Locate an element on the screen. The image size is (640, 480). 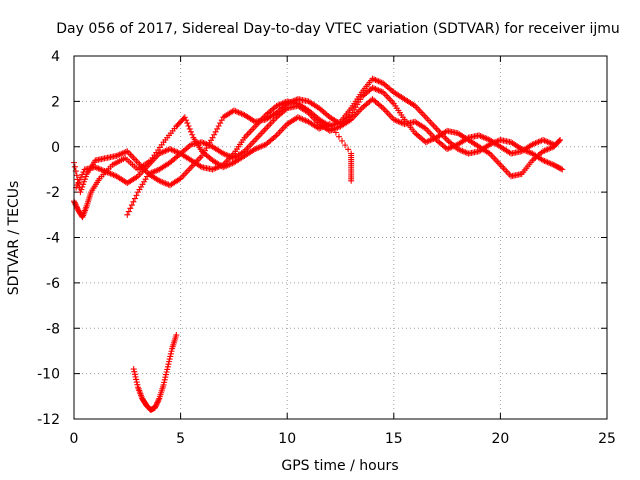
y-tick-label: -10 is located at coordinates (48, 375).